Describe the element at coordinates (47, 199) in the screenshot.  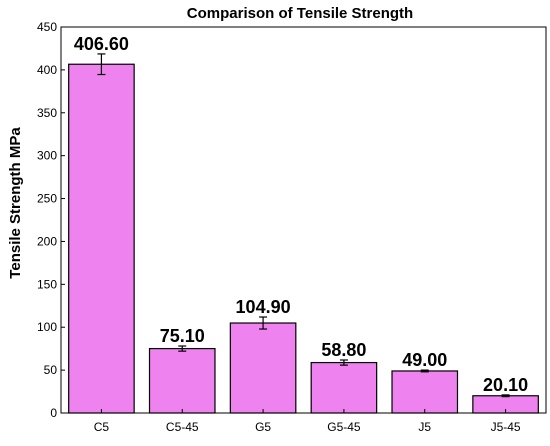
I see `y-tick-label: 250` at that location.